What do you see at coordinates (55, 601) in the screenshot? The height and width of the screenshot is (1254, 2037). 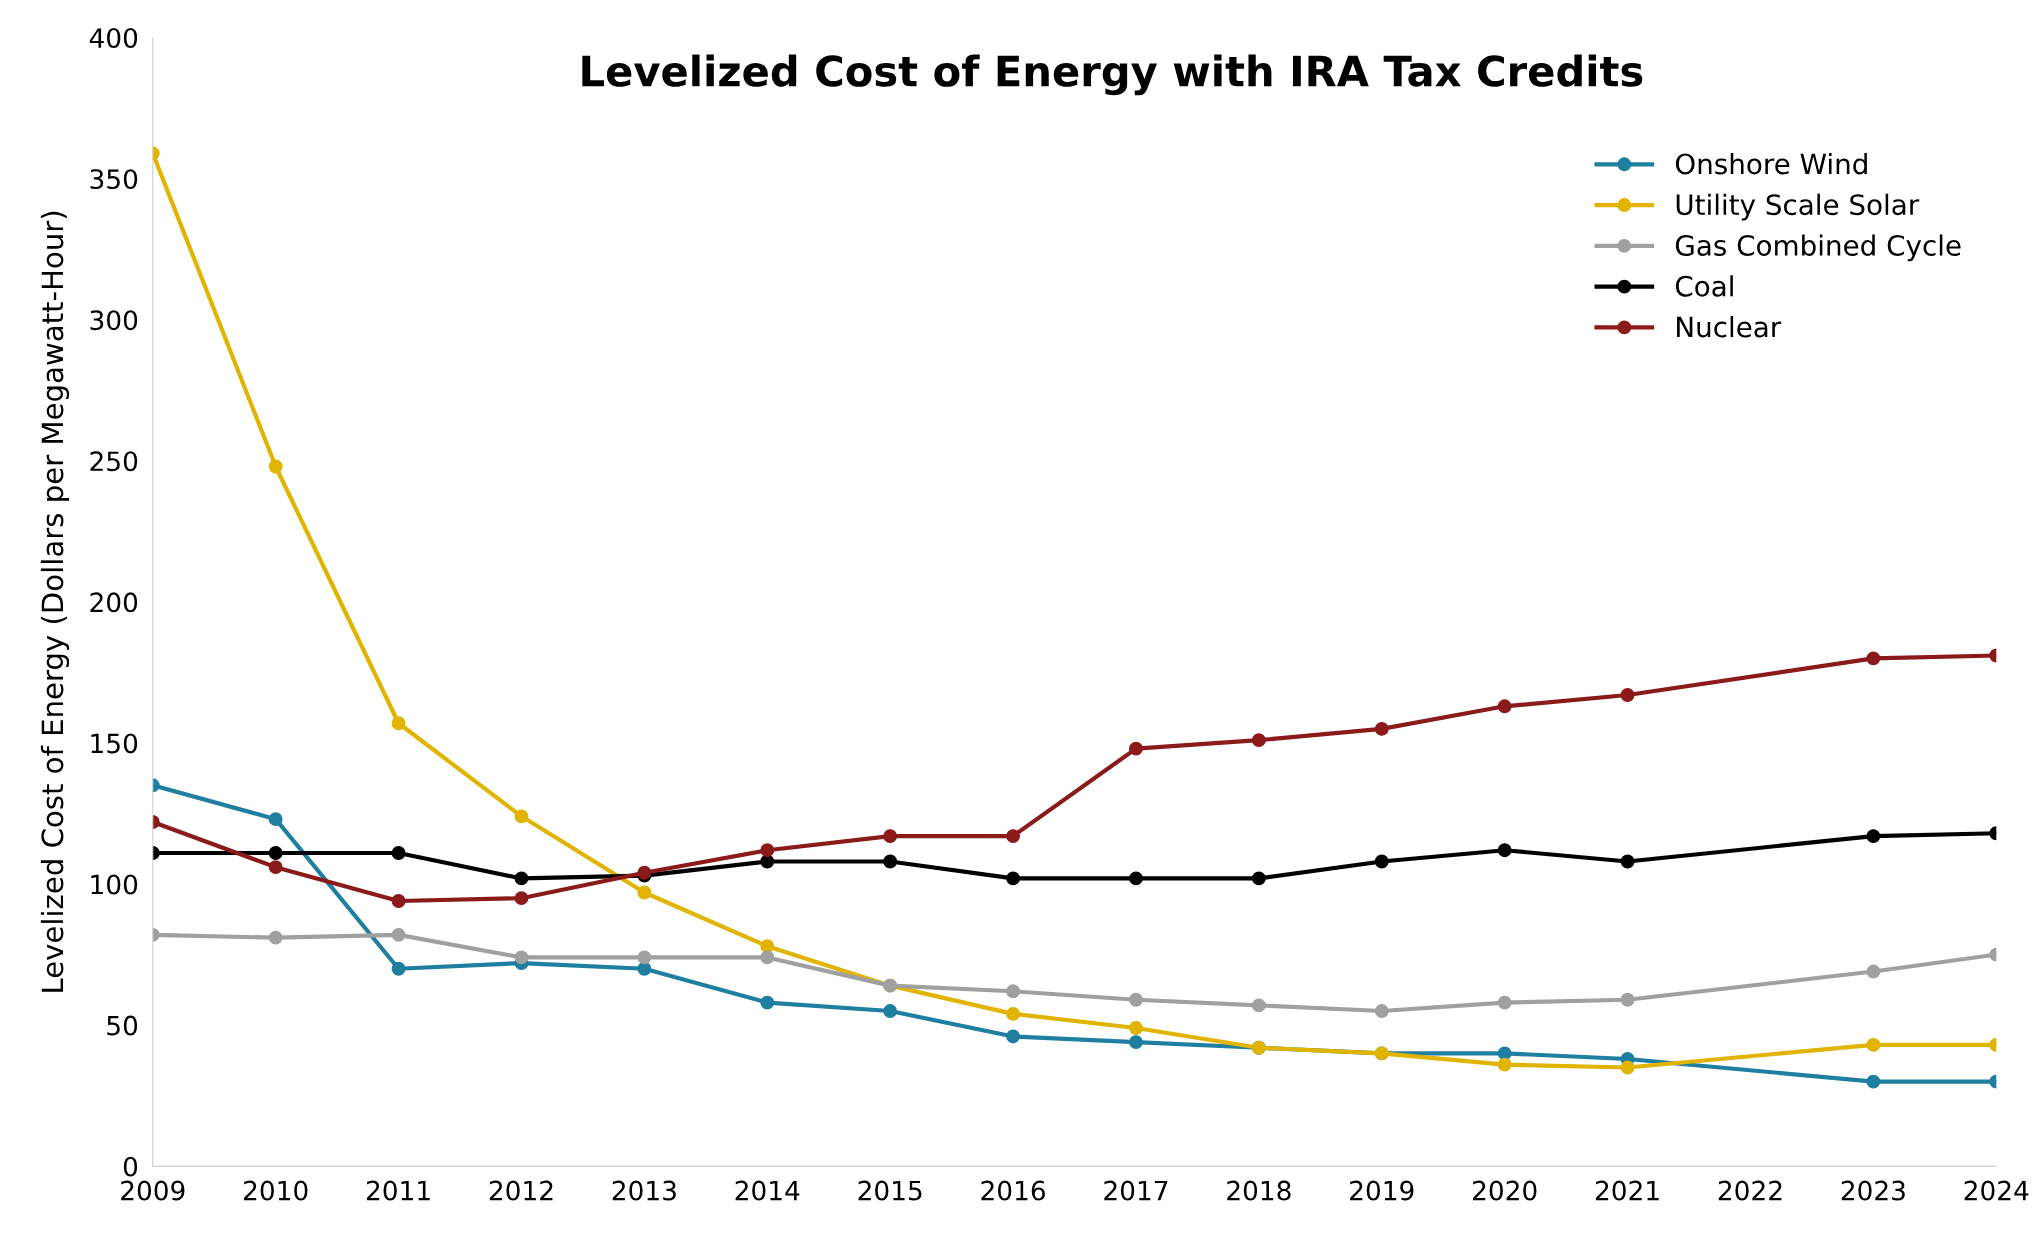 I see `y-axis-title: Levelized Cost of Energy (Dollars per Megawatt-Hour)` at bounding box center [55, 601].